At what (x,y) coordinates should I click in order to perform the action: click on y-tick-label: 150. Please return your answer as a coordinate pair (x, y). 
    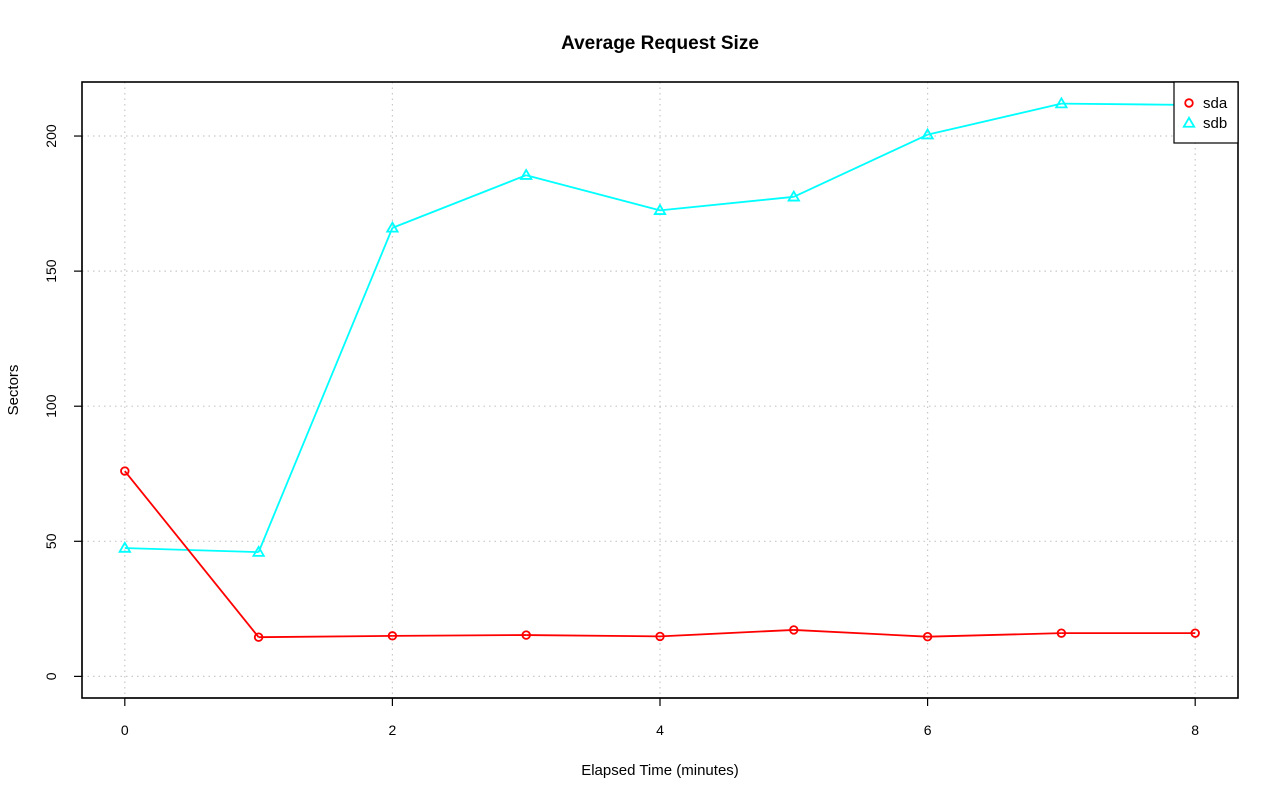
    Looking at the image, I should click on (51, 271).